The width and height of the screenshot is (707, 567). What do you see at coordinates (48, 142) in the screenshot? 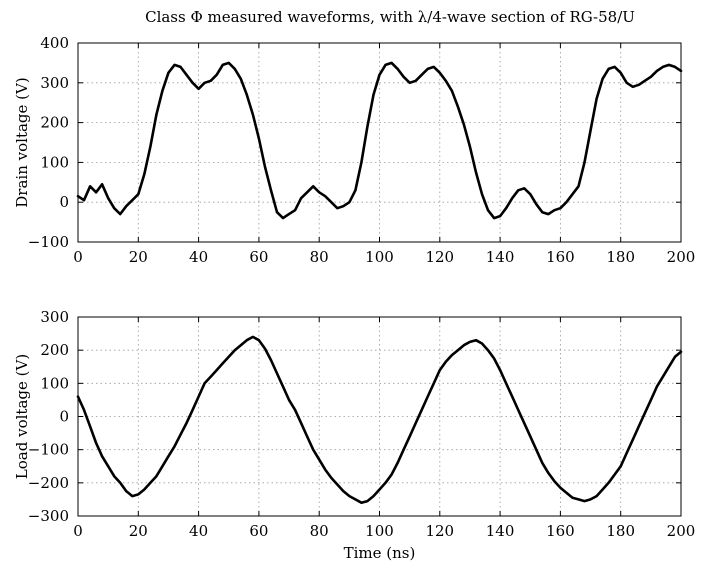
I see `drain-y-tick-labels: −100 0 100 200 300 400` at bounding box center [48, 142].